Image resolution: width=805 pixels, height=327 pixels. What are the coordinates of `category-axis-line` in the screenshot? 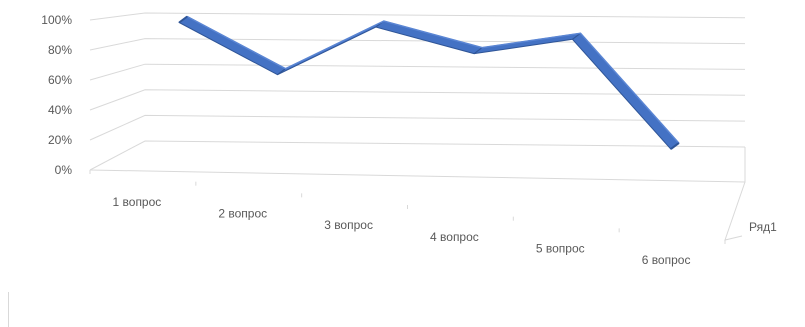 It's located at (417, 165).